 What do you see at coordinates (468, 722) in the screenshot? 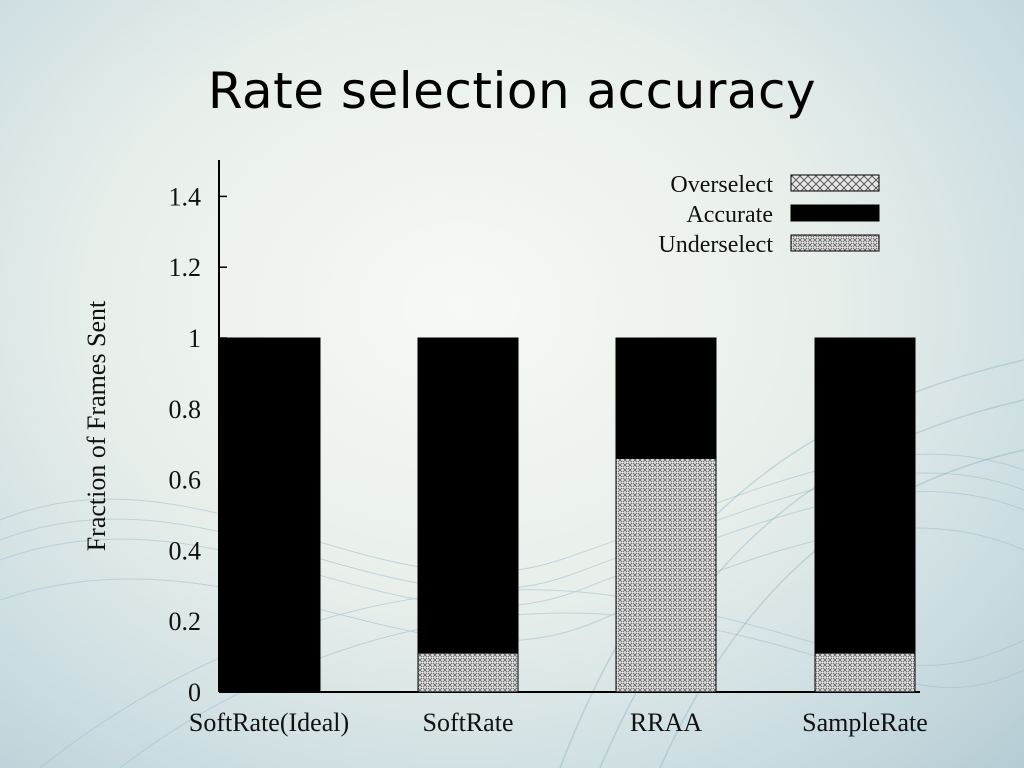
I see `x-tick-label: SoftRate` at bounding box center [468, 722].